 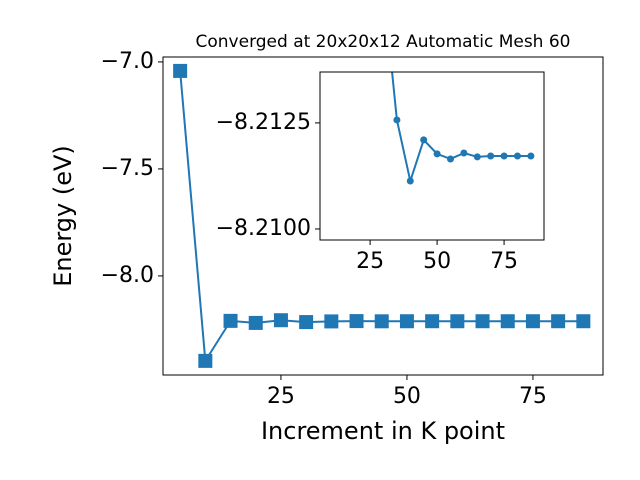 What do you see at coordinates (127, 61) in the screenshot?
I see `y-tick-label: −7.0` at bounding box center [127, 61].